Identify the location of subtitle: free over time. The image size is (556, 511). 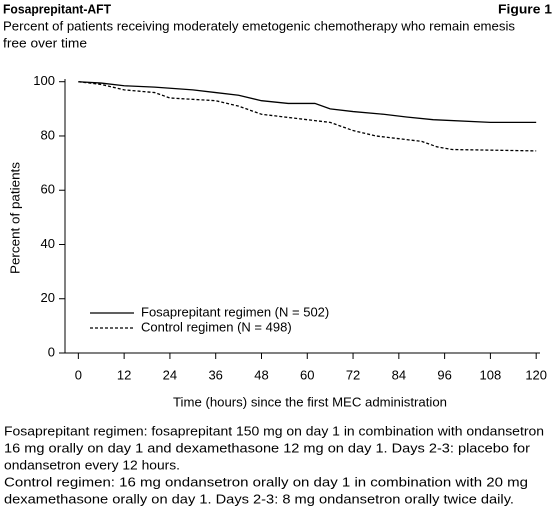
(45, 42).